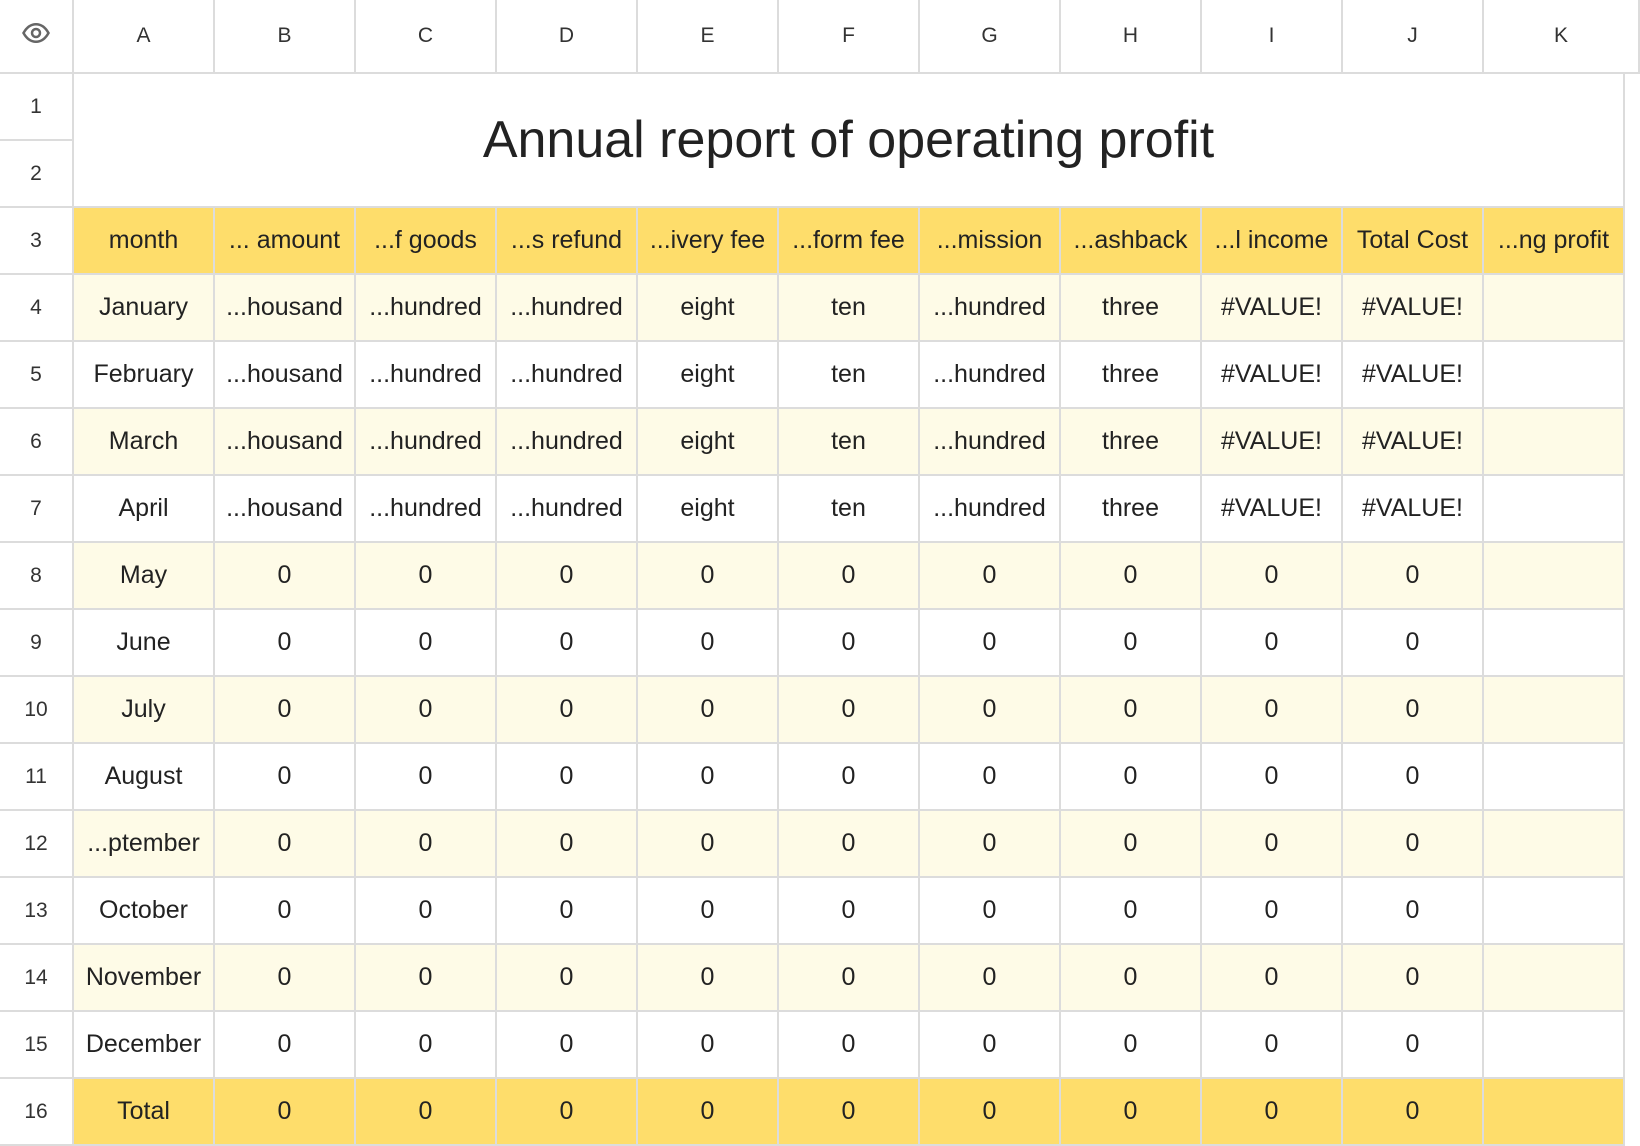 The image size is (1640, 1146). Describe the element at coordinates (708, 777) in the screenshot. I see `data-cell-E11: 0` at that location.